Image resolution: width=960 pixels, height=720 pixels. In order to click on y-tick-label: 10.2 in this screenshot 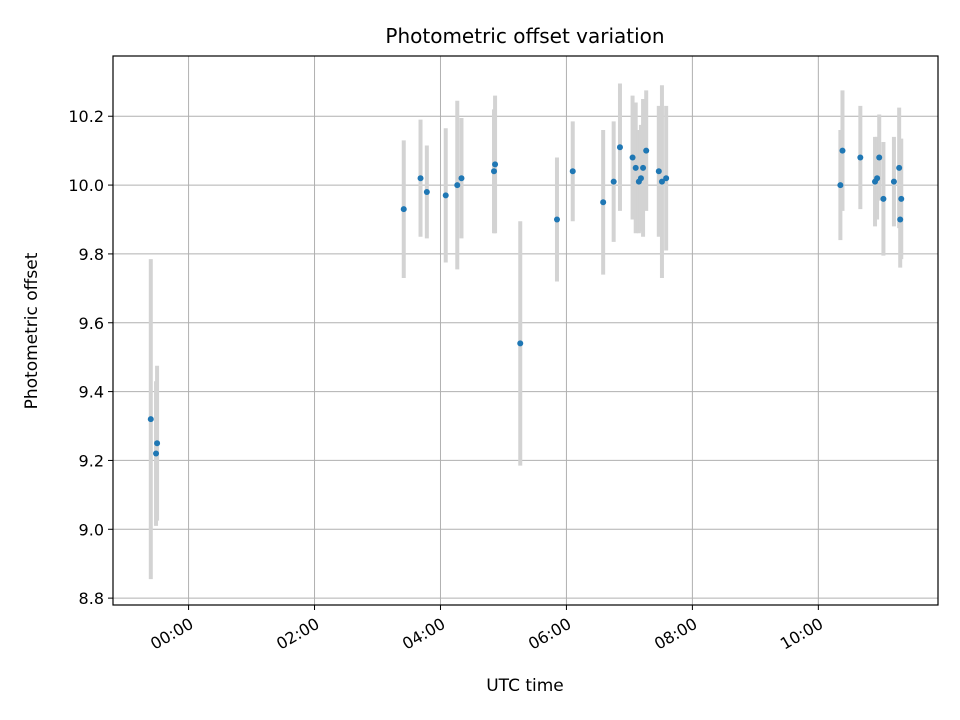, I will do `click(86, 116)`.